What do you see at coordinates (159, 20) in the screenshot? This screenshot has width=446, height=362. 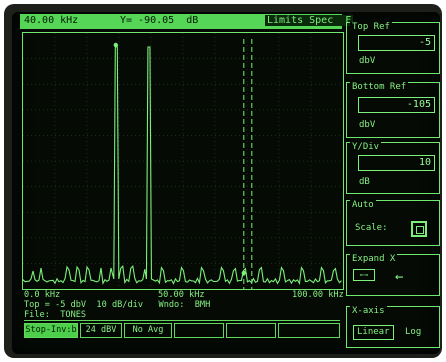 I see `marker-amplitude: Y= -90.05 dB` at bounding box center [159, 20].